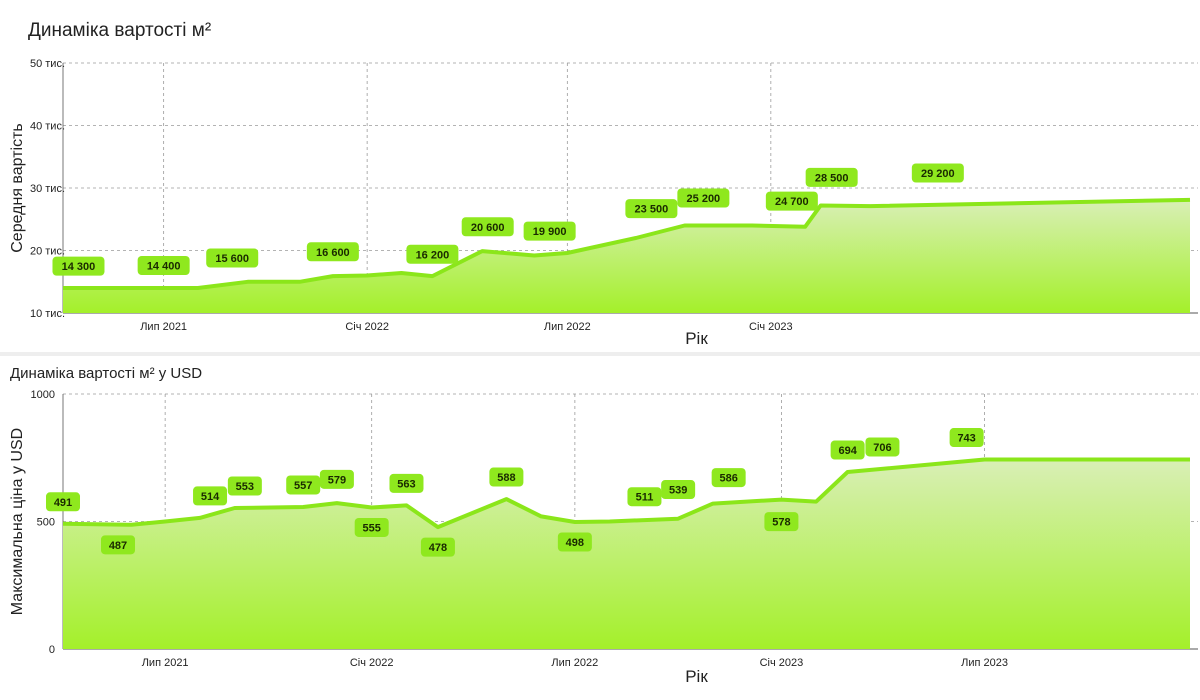 The width and height of the screenshot is (1200, 700). I want to click on data-label-text: 694, so click(847, 451).